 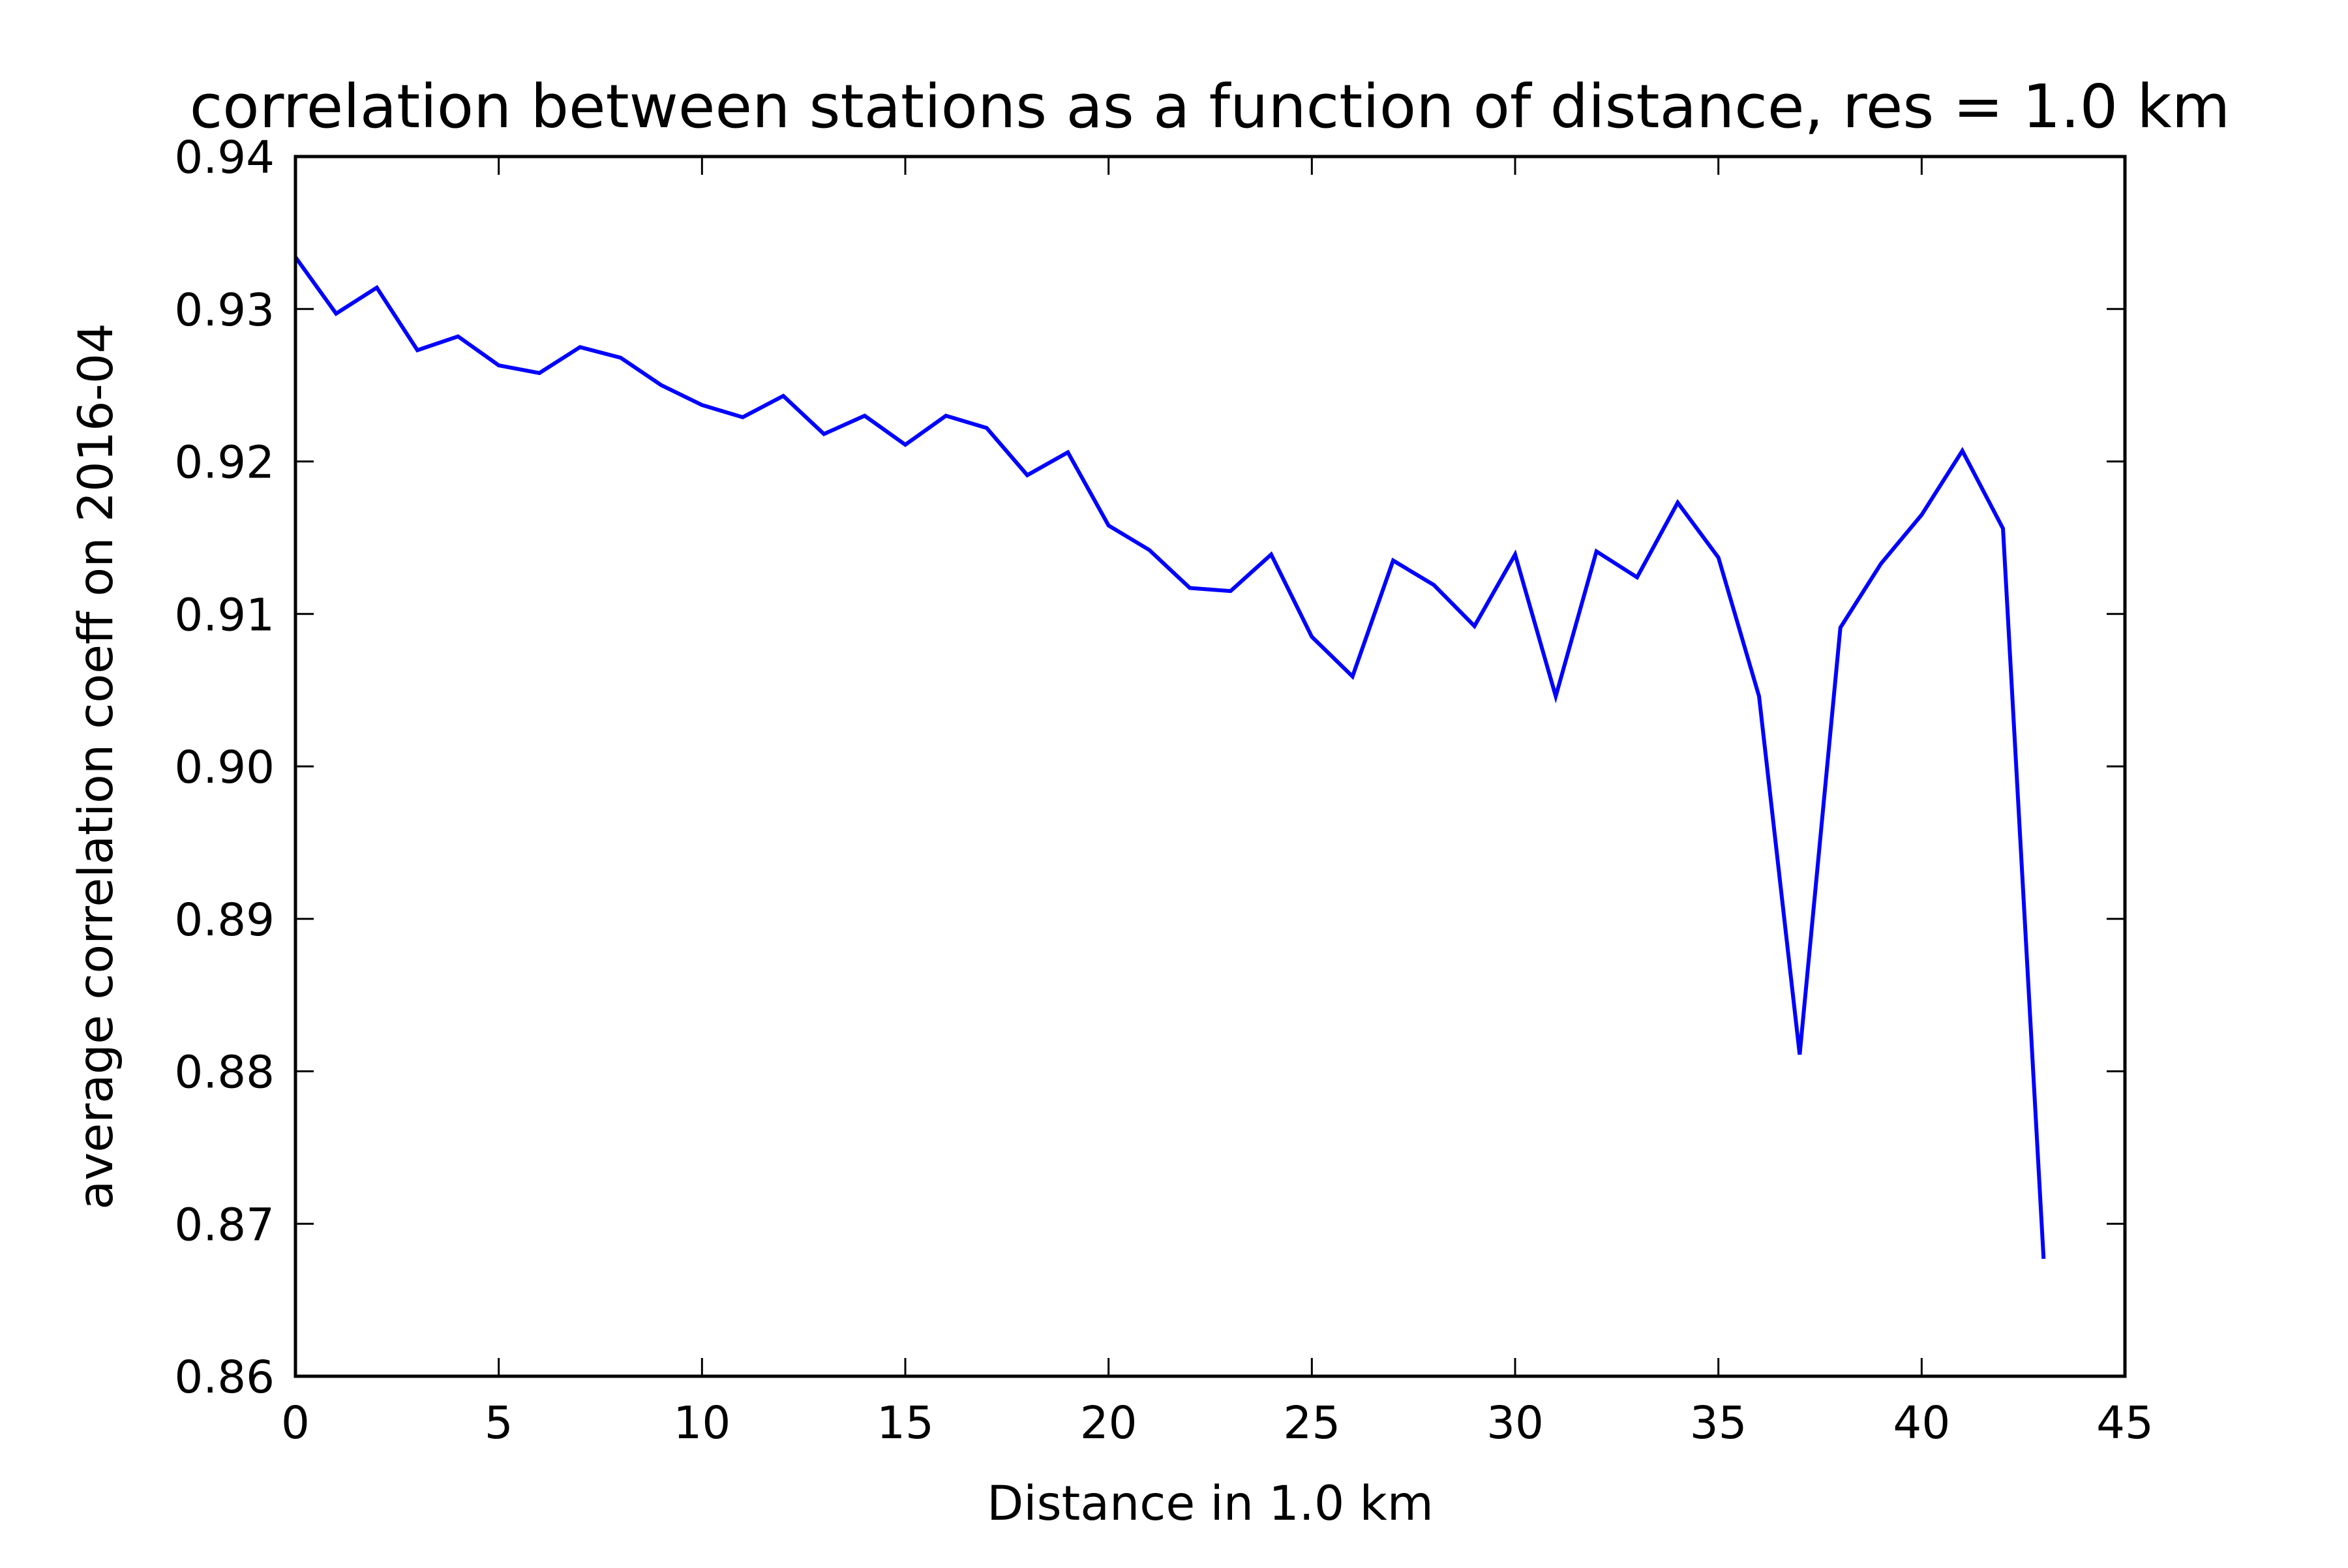 I want to click on y-tick-label: 0.89, so click(x=224, y=920).